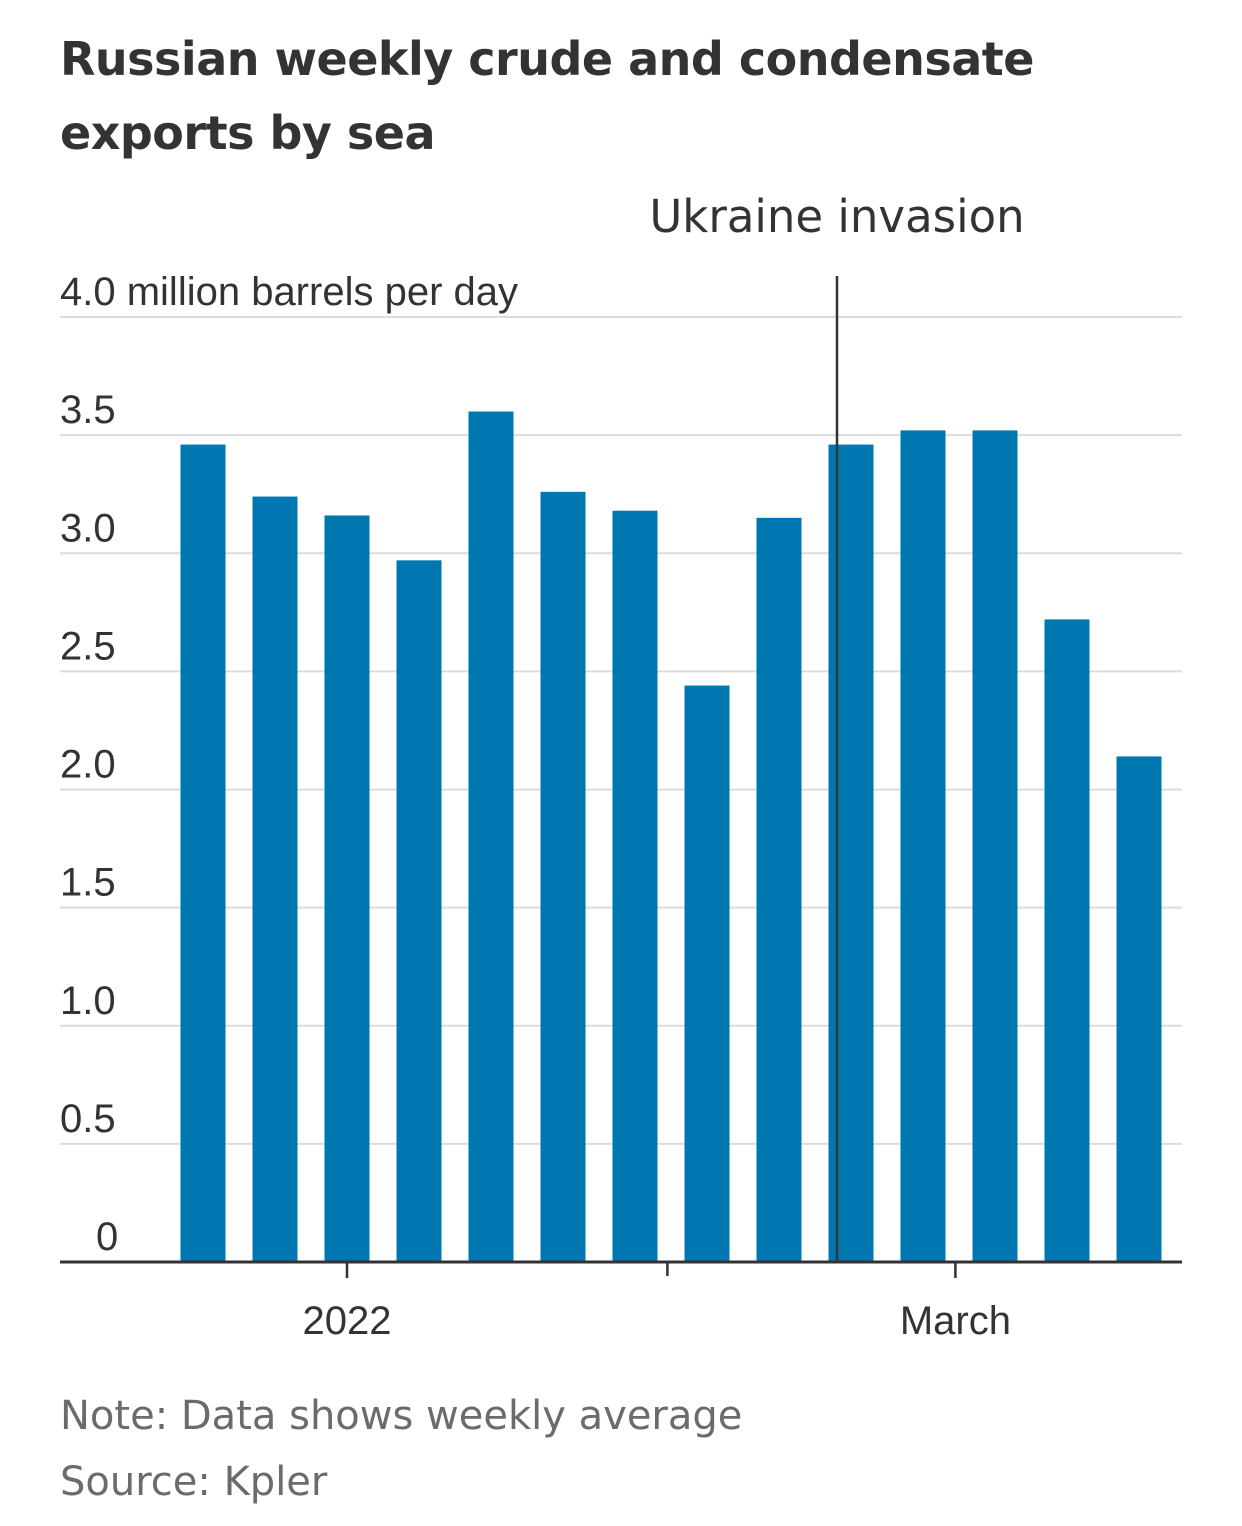  What do you see at coordinates (347, 1321) in the screenshot?
I see `x-tick-label: 2022` at bounding box center [347, 1321].